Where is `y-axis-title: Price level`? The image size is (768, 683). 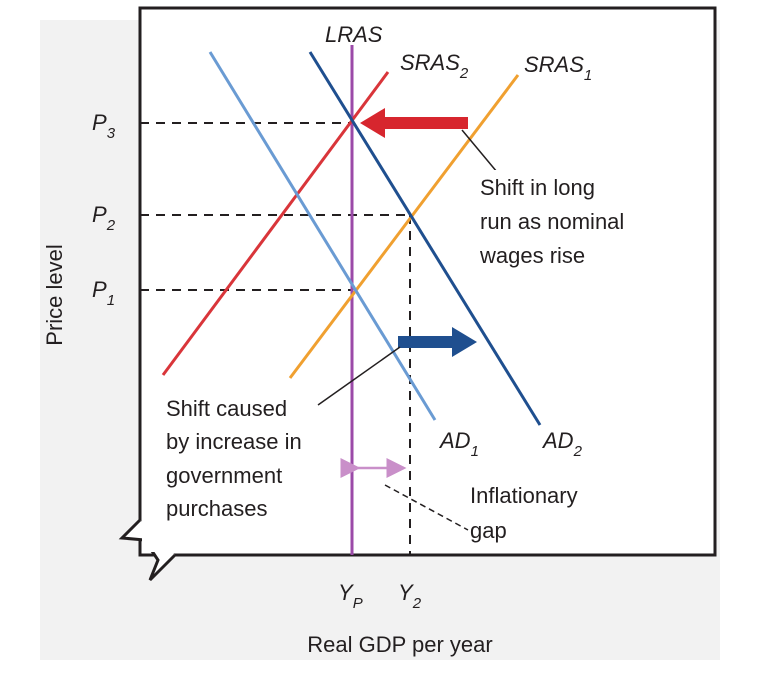
y-axis-title: Price level is located at coordinates (54, 294).